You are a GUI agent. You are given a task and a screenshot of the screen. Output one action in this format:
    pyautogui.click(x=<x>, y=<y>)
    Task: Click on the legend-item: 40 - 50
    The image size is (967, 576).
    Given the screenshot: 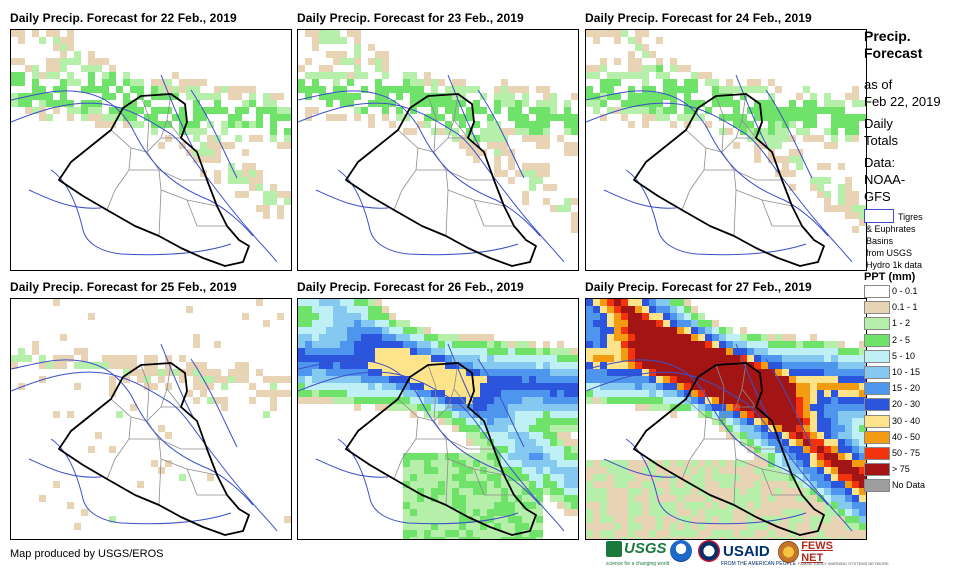 What is the action you would take?
    pyautogui.click(x=914, y=437)
    